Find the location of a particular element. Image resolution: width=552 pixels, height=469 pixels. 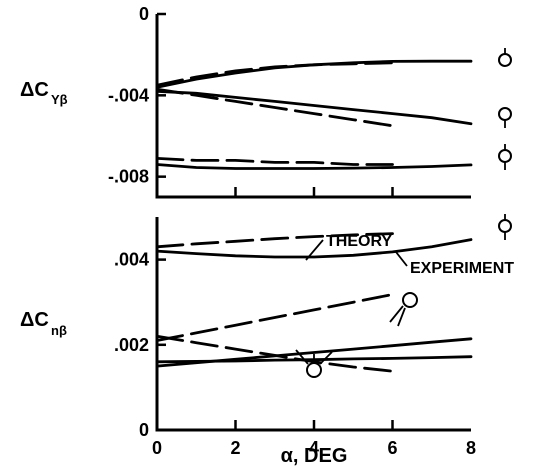

experiment-leader-line is located at coordinates (401, 259).